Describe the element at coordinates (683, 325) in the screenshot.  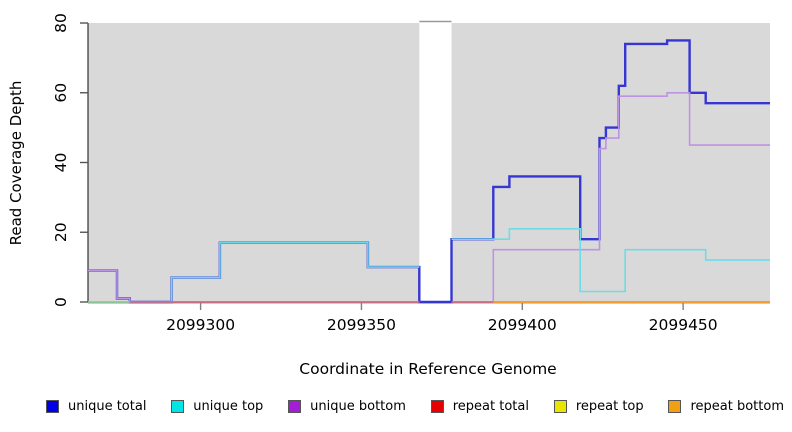
I see `x-tick-label: 2099450` at that location.